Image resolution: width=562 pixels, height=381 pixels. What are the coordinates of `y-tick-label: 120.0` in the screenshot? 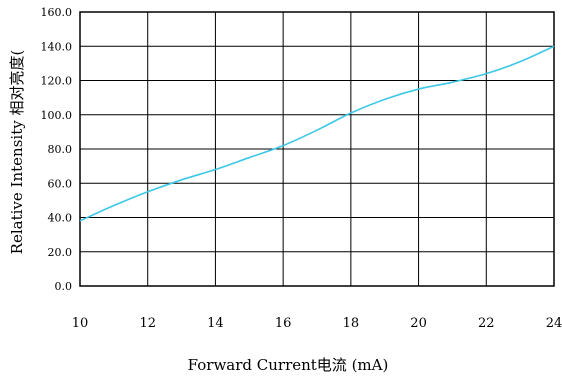 It's located at (57, 81).